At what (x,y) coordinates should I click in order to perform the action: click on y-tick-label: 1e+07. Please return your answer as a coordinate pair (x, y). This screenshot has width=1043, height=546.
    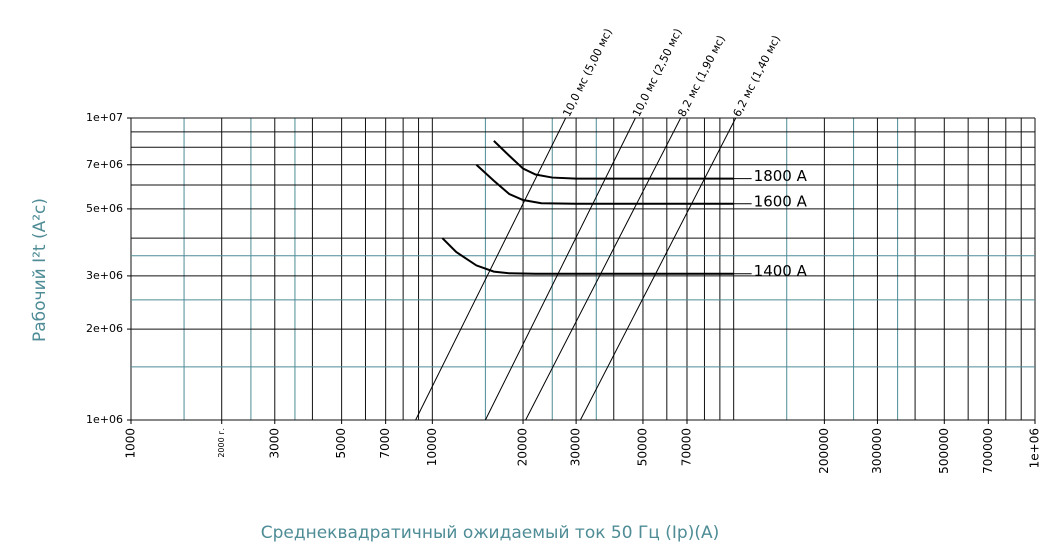
    Looking at the image, I should click on (104, 117).